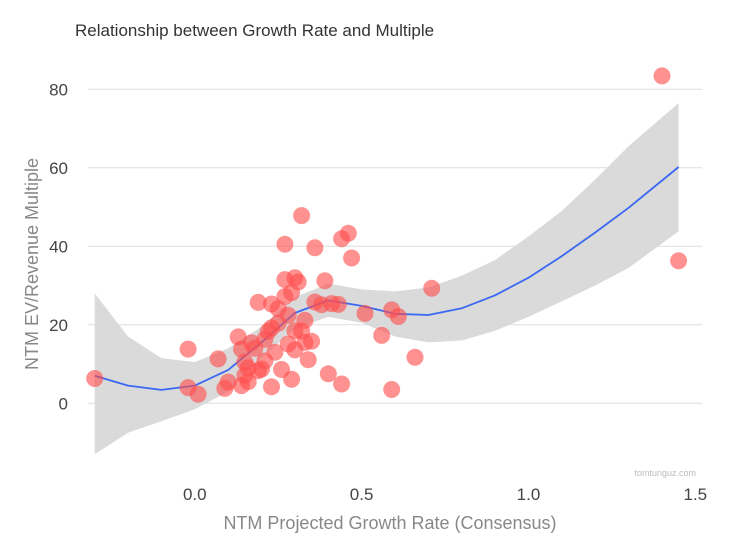 The image size is (729, 546). Describe the element at coordinates (58, 168) in the screenshot. I see `y-tick-label: 60` at that location.